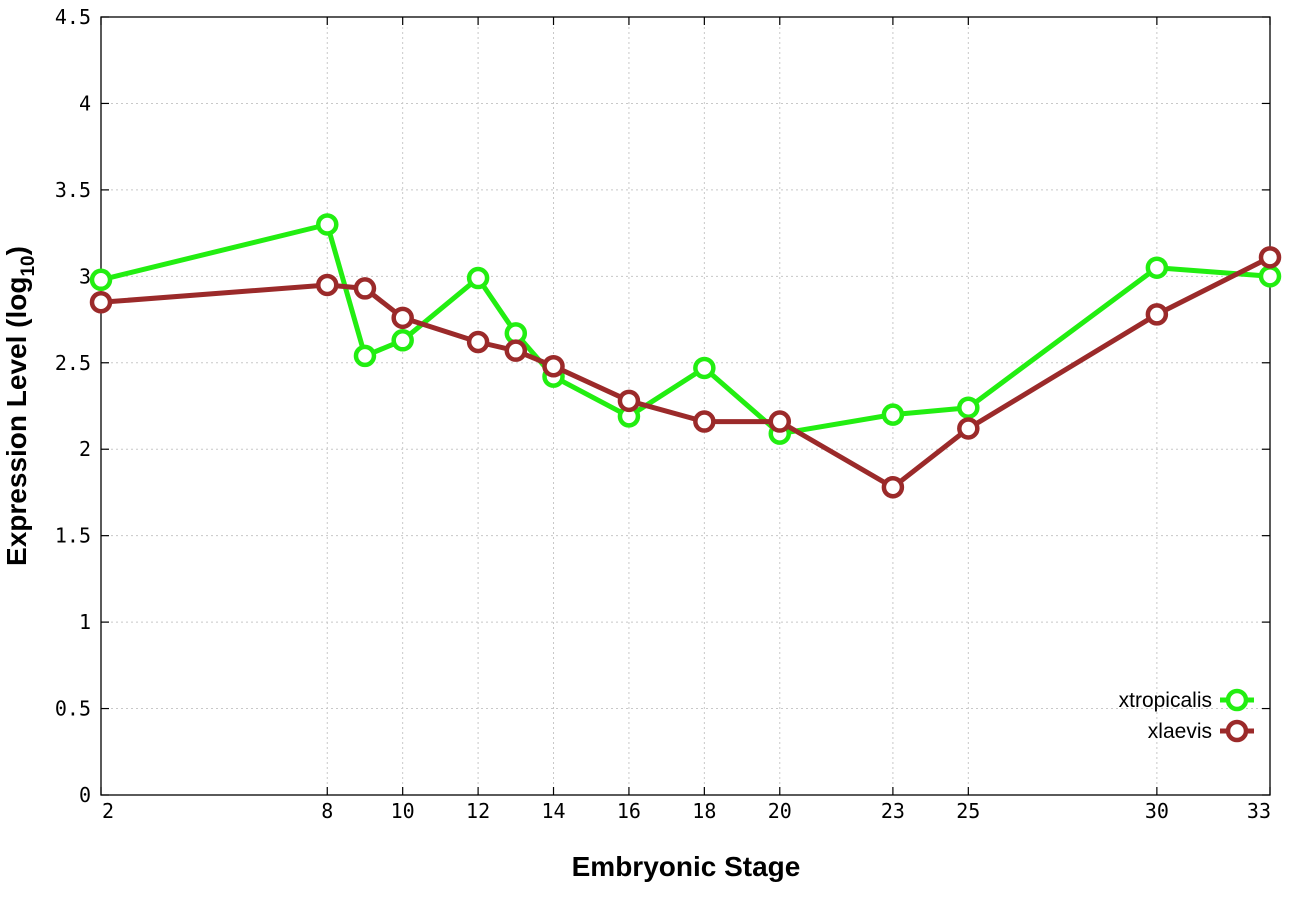 This screenshot has width=1296, height=907. Describe the element at coordinates (478, 811) in the screenshot. I see `x-tick-label: 12` at that location.